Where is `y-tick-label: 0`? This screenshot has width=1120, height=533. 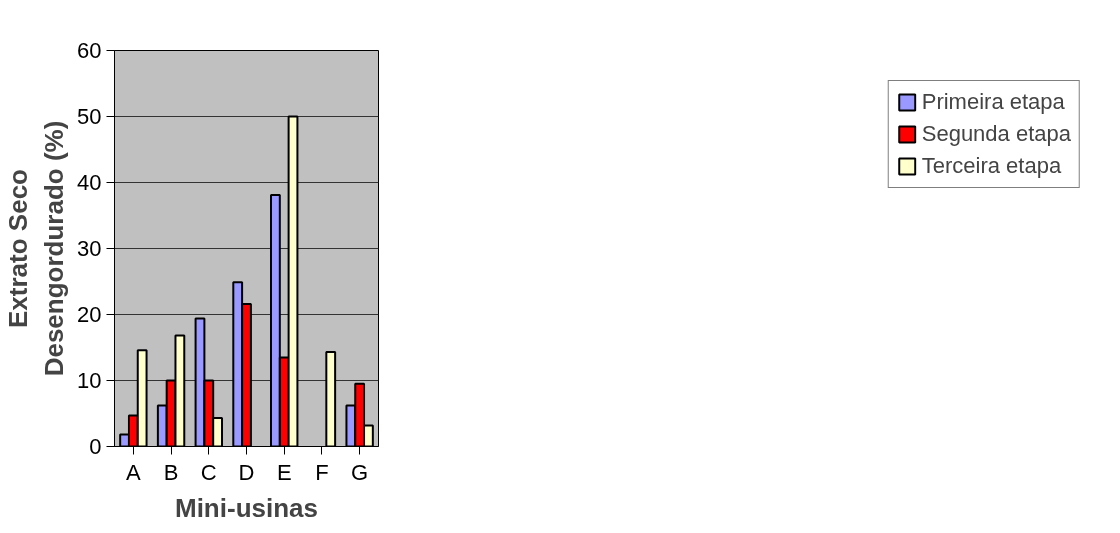
y-tick-label: 0 is located at coordinates (95, 446).